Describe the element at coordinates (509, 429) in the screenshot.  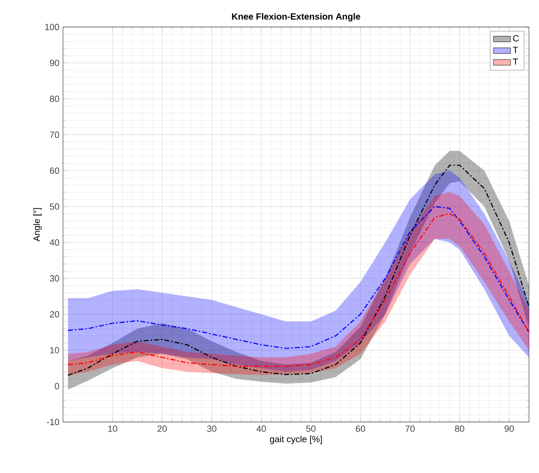
I see `x-tick-label: 90` at that location.